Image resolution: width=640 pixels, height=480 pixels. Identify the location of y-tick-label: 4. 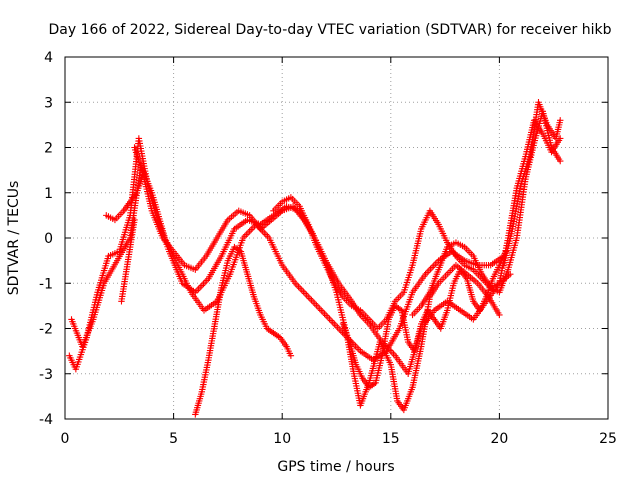
(48, 58).